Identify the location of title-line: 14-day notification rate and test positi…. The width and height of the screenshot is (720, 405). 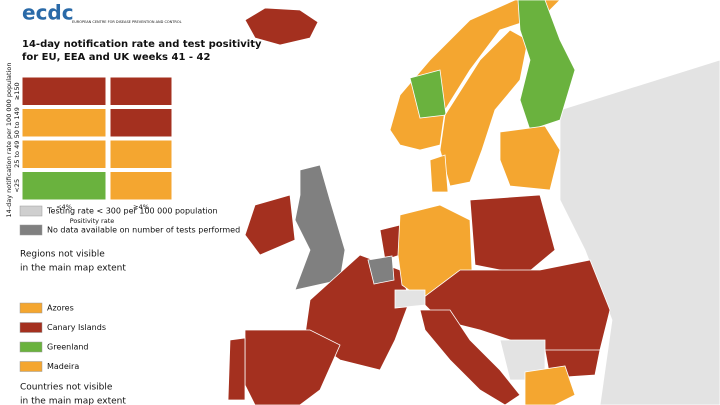
(142, 44).